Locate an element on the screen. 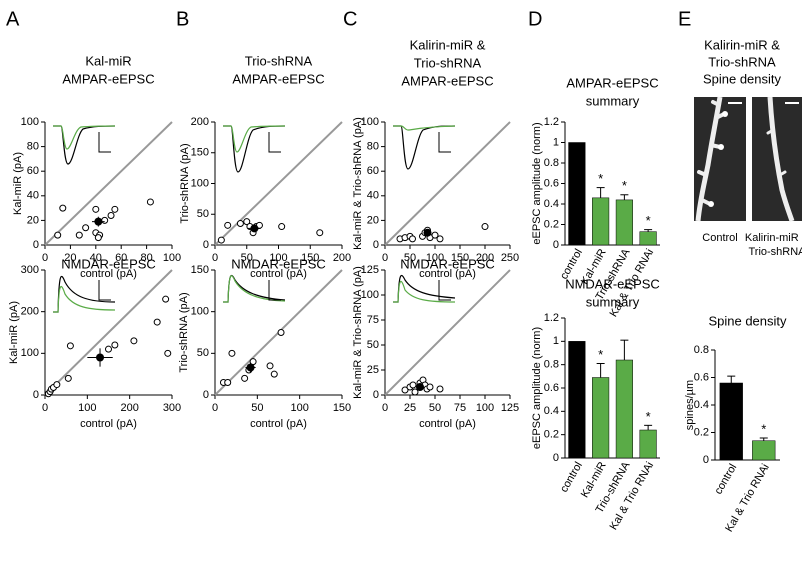  y-axis-label: eEPSC amplitude (norm) is located at coordinates (537, 388).